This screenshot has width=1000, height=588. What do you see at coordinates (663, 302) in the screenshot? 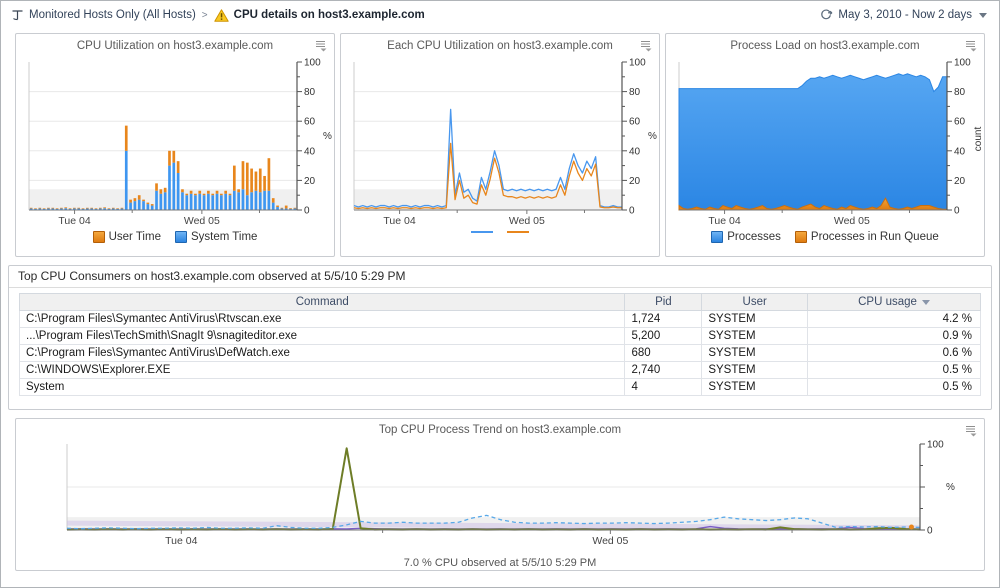
I see `column-header-pid: Pid` at bounding box center [663, 302].